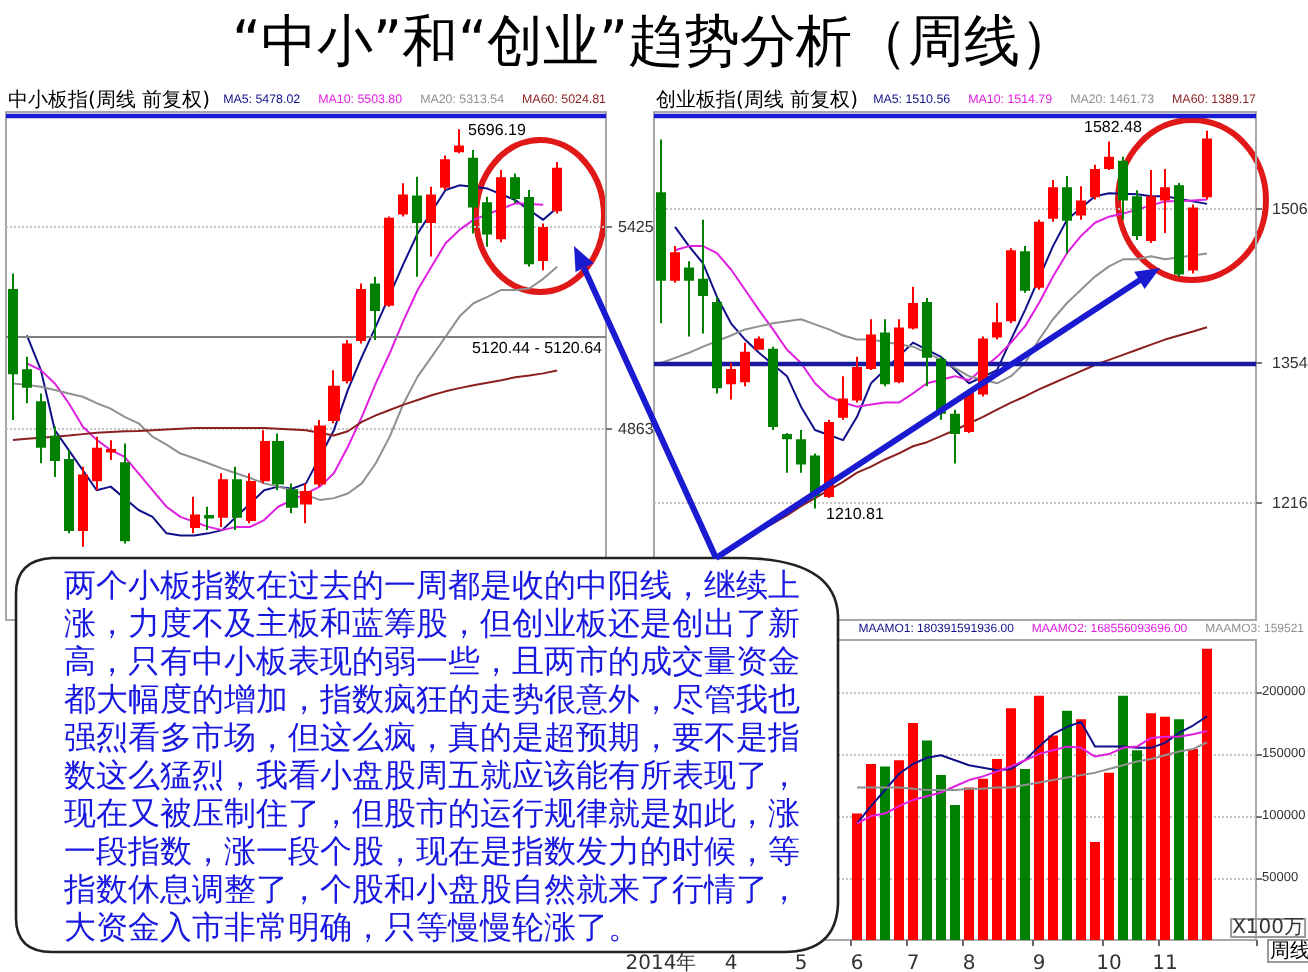 Image resolution: width=1308 pixels, height=972 pixels. Describe the element at coordinates (1290, 362) in the screenshot. I see `y-tick-label: 1354` at that location.